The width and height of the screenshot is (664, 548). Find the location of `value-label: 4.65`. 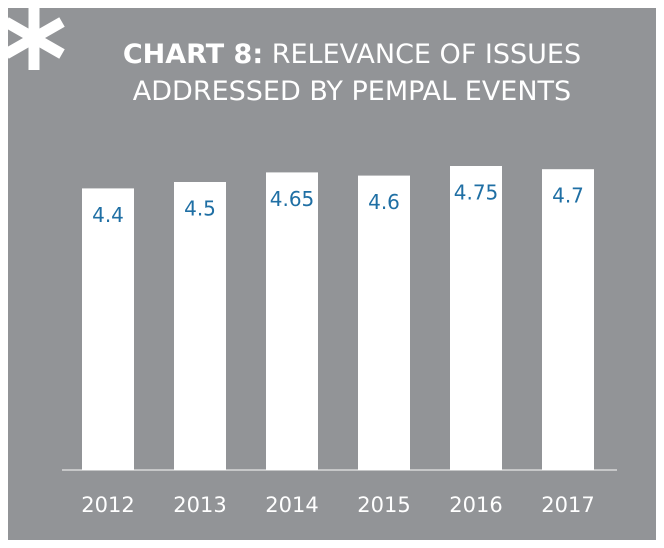

value-label: 4.65 is located at coordinates (292, 199).